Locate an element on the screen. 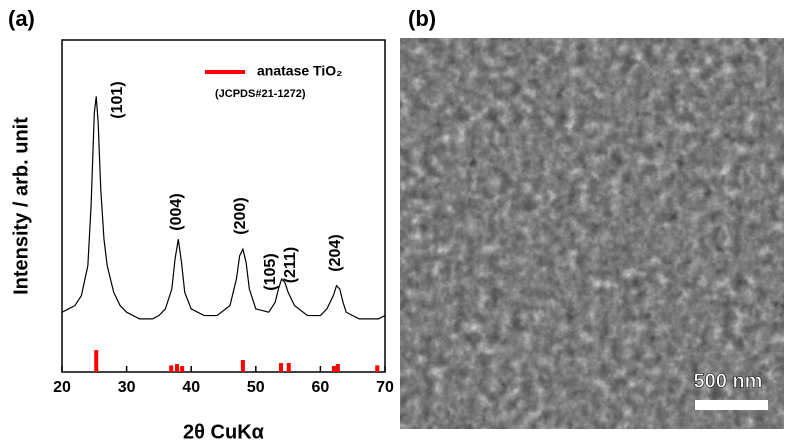 This screenshot has height=448, width=789. scale-bar is located at coordinates (731, 405).